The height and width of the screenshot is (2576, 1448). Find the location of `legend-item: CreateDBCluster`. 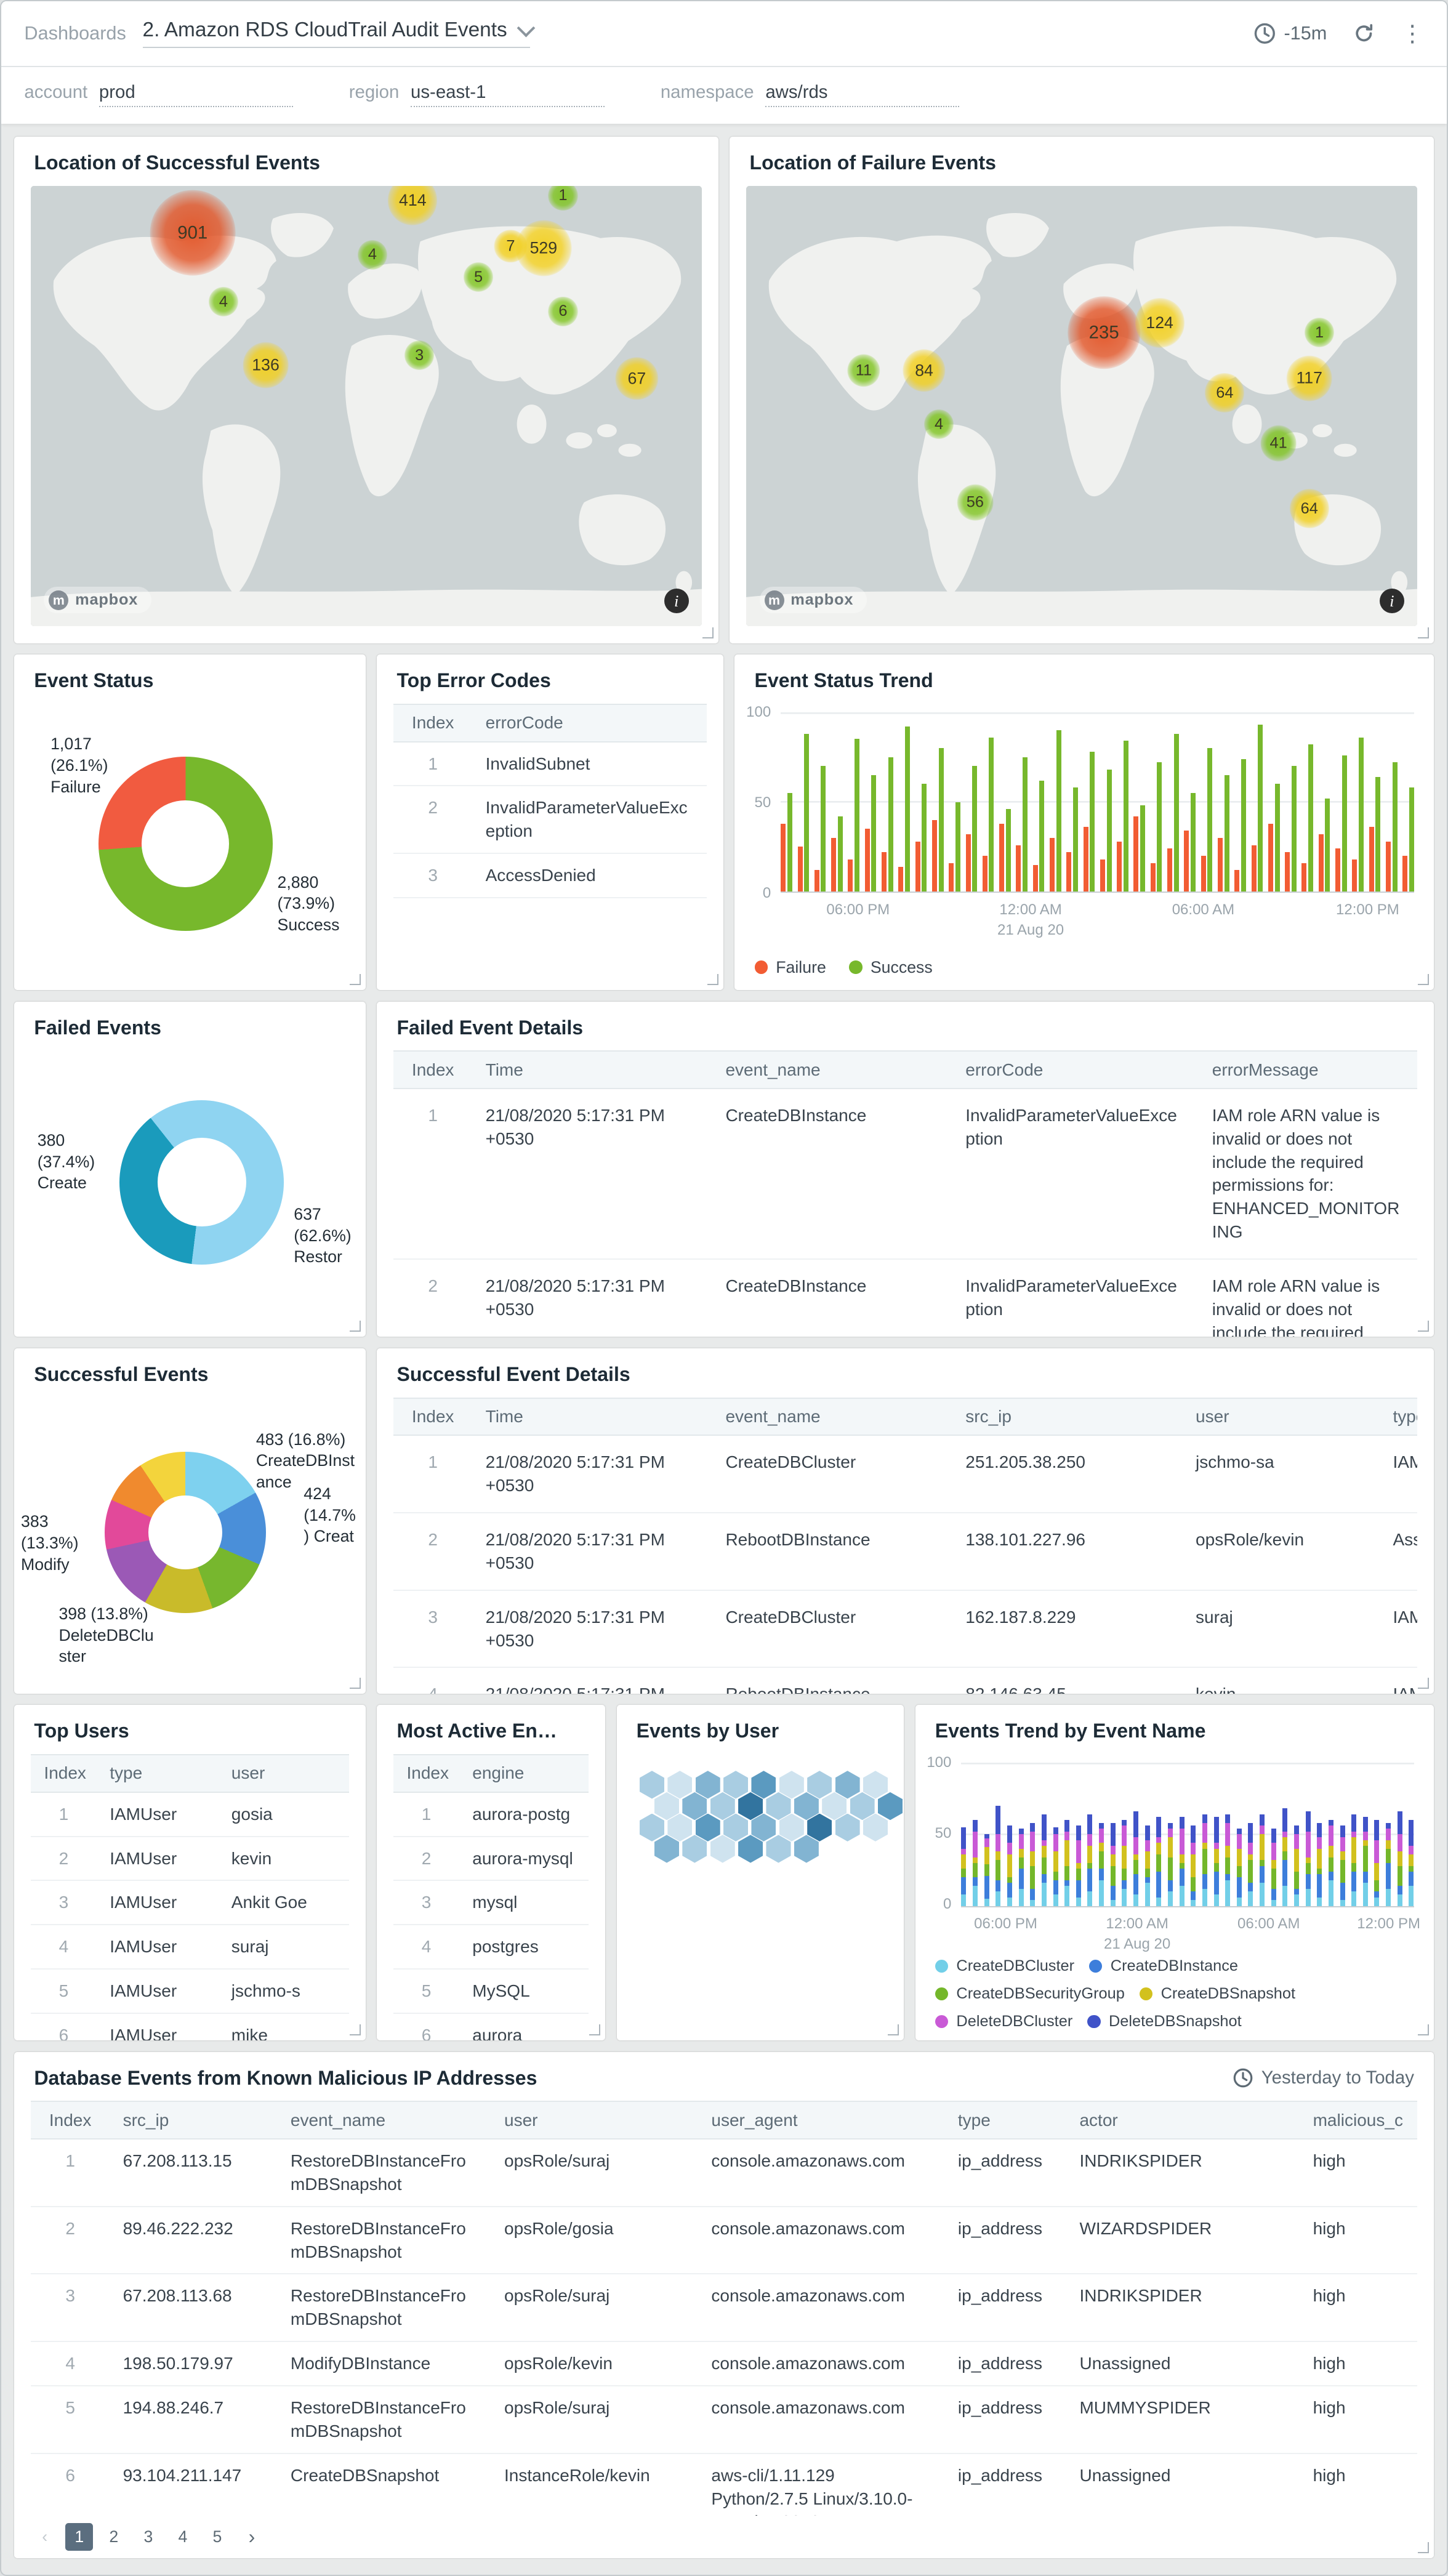

legend-item: CreateDBCluster is located at coordinates (1005, 1966).